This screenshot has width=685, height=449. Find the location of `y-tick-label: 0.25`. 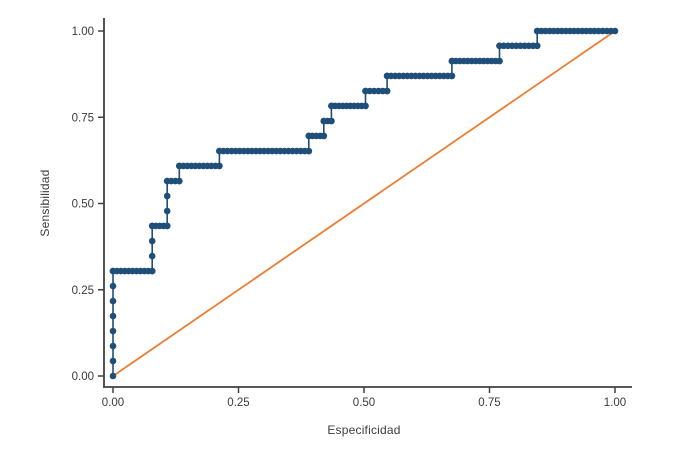

y-tick-label: 0.25 is located at coordinates (83, 291).